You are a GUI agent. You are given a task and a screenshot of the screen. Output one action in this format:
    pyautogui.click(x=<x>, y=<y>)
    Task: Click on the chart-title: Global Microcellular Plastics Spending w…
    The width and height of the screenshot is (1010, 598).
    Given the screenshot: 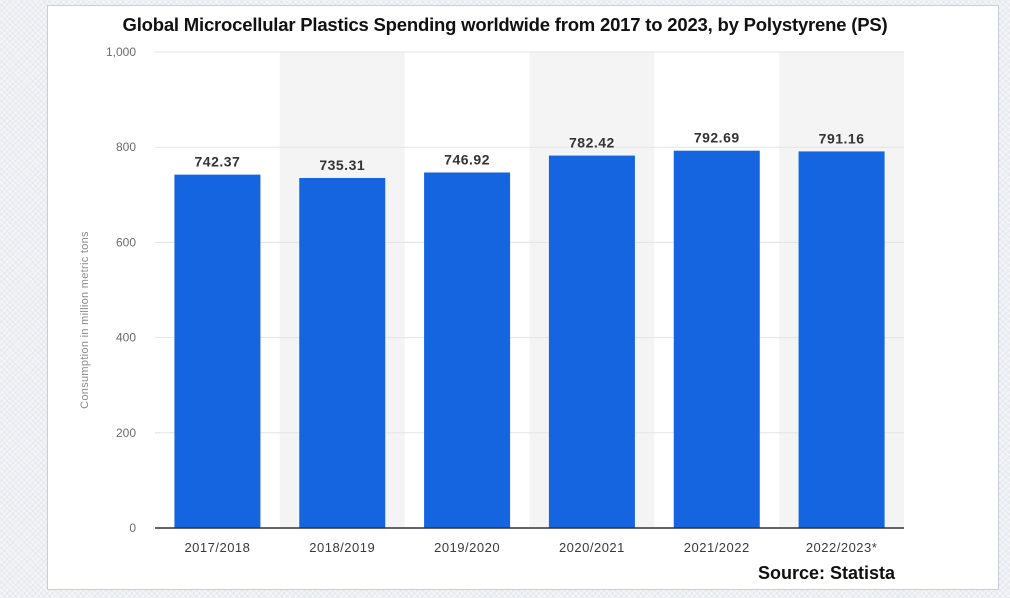 What is the action you would take?
    pyautogui.click(x=505, y=24)
    